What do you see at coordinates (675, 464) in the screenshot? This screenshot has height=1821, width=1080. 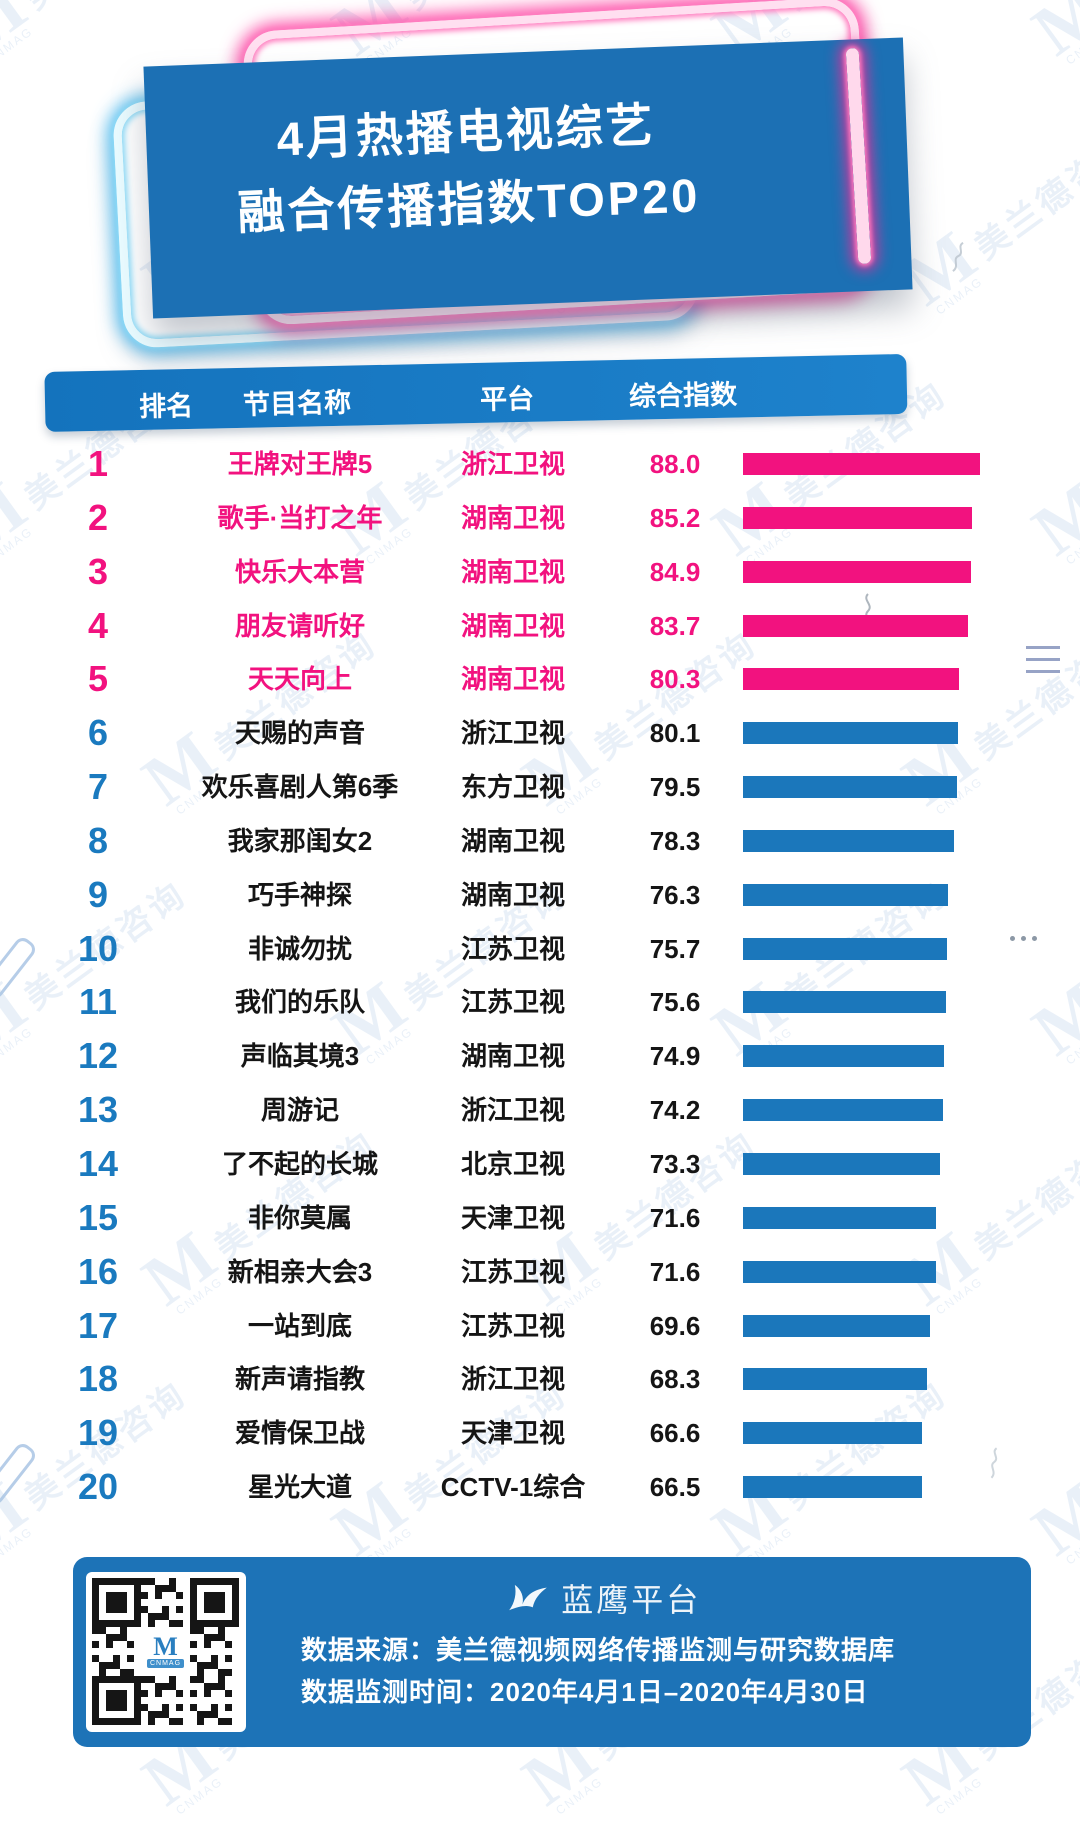 I see `index-value: 88.0` at bounding box center [675, 464].